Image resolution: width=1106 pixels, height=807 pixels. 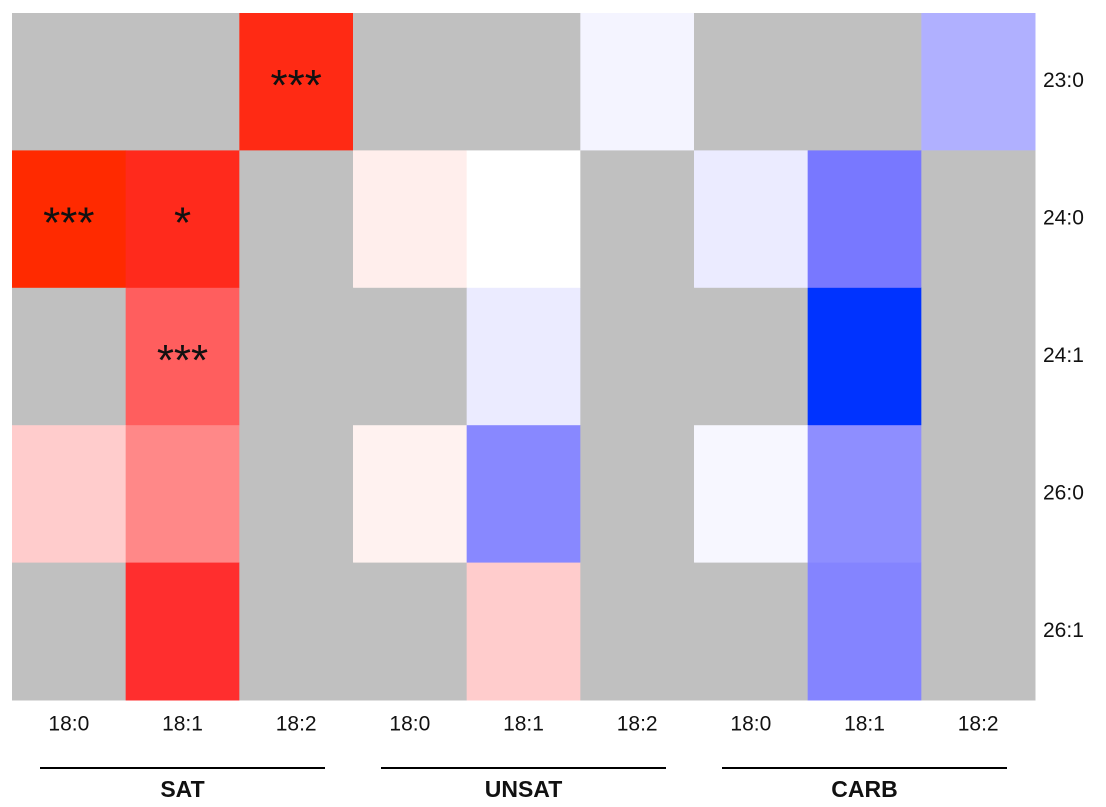 What do you see at coordinates (524, 789) in the screenshot?
I see `group-label: UNSAT` at bounding box center [524, 789].